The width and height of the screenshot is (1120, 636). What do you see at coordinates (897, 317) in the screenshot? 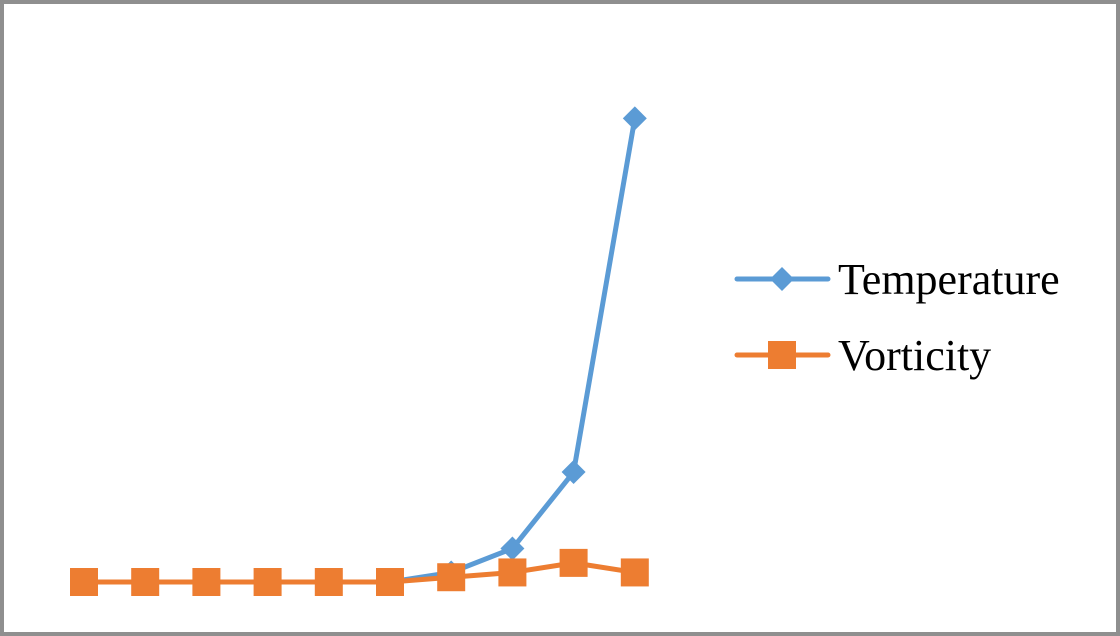
I see `legend: Temperature Vorticity` at bounding box center [897, 317].